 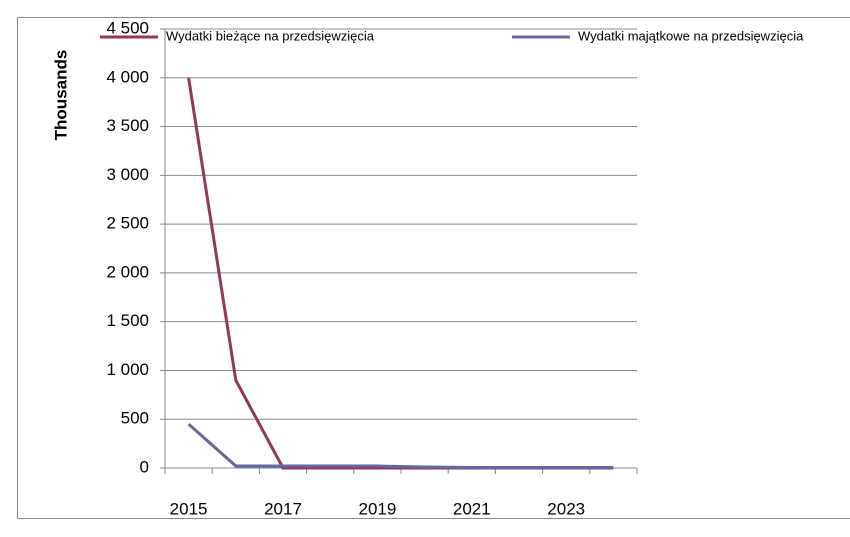 I want to click on legend-label: Wydatki majątkowe na przedsięwzięcia, so click(x=691, y=35).